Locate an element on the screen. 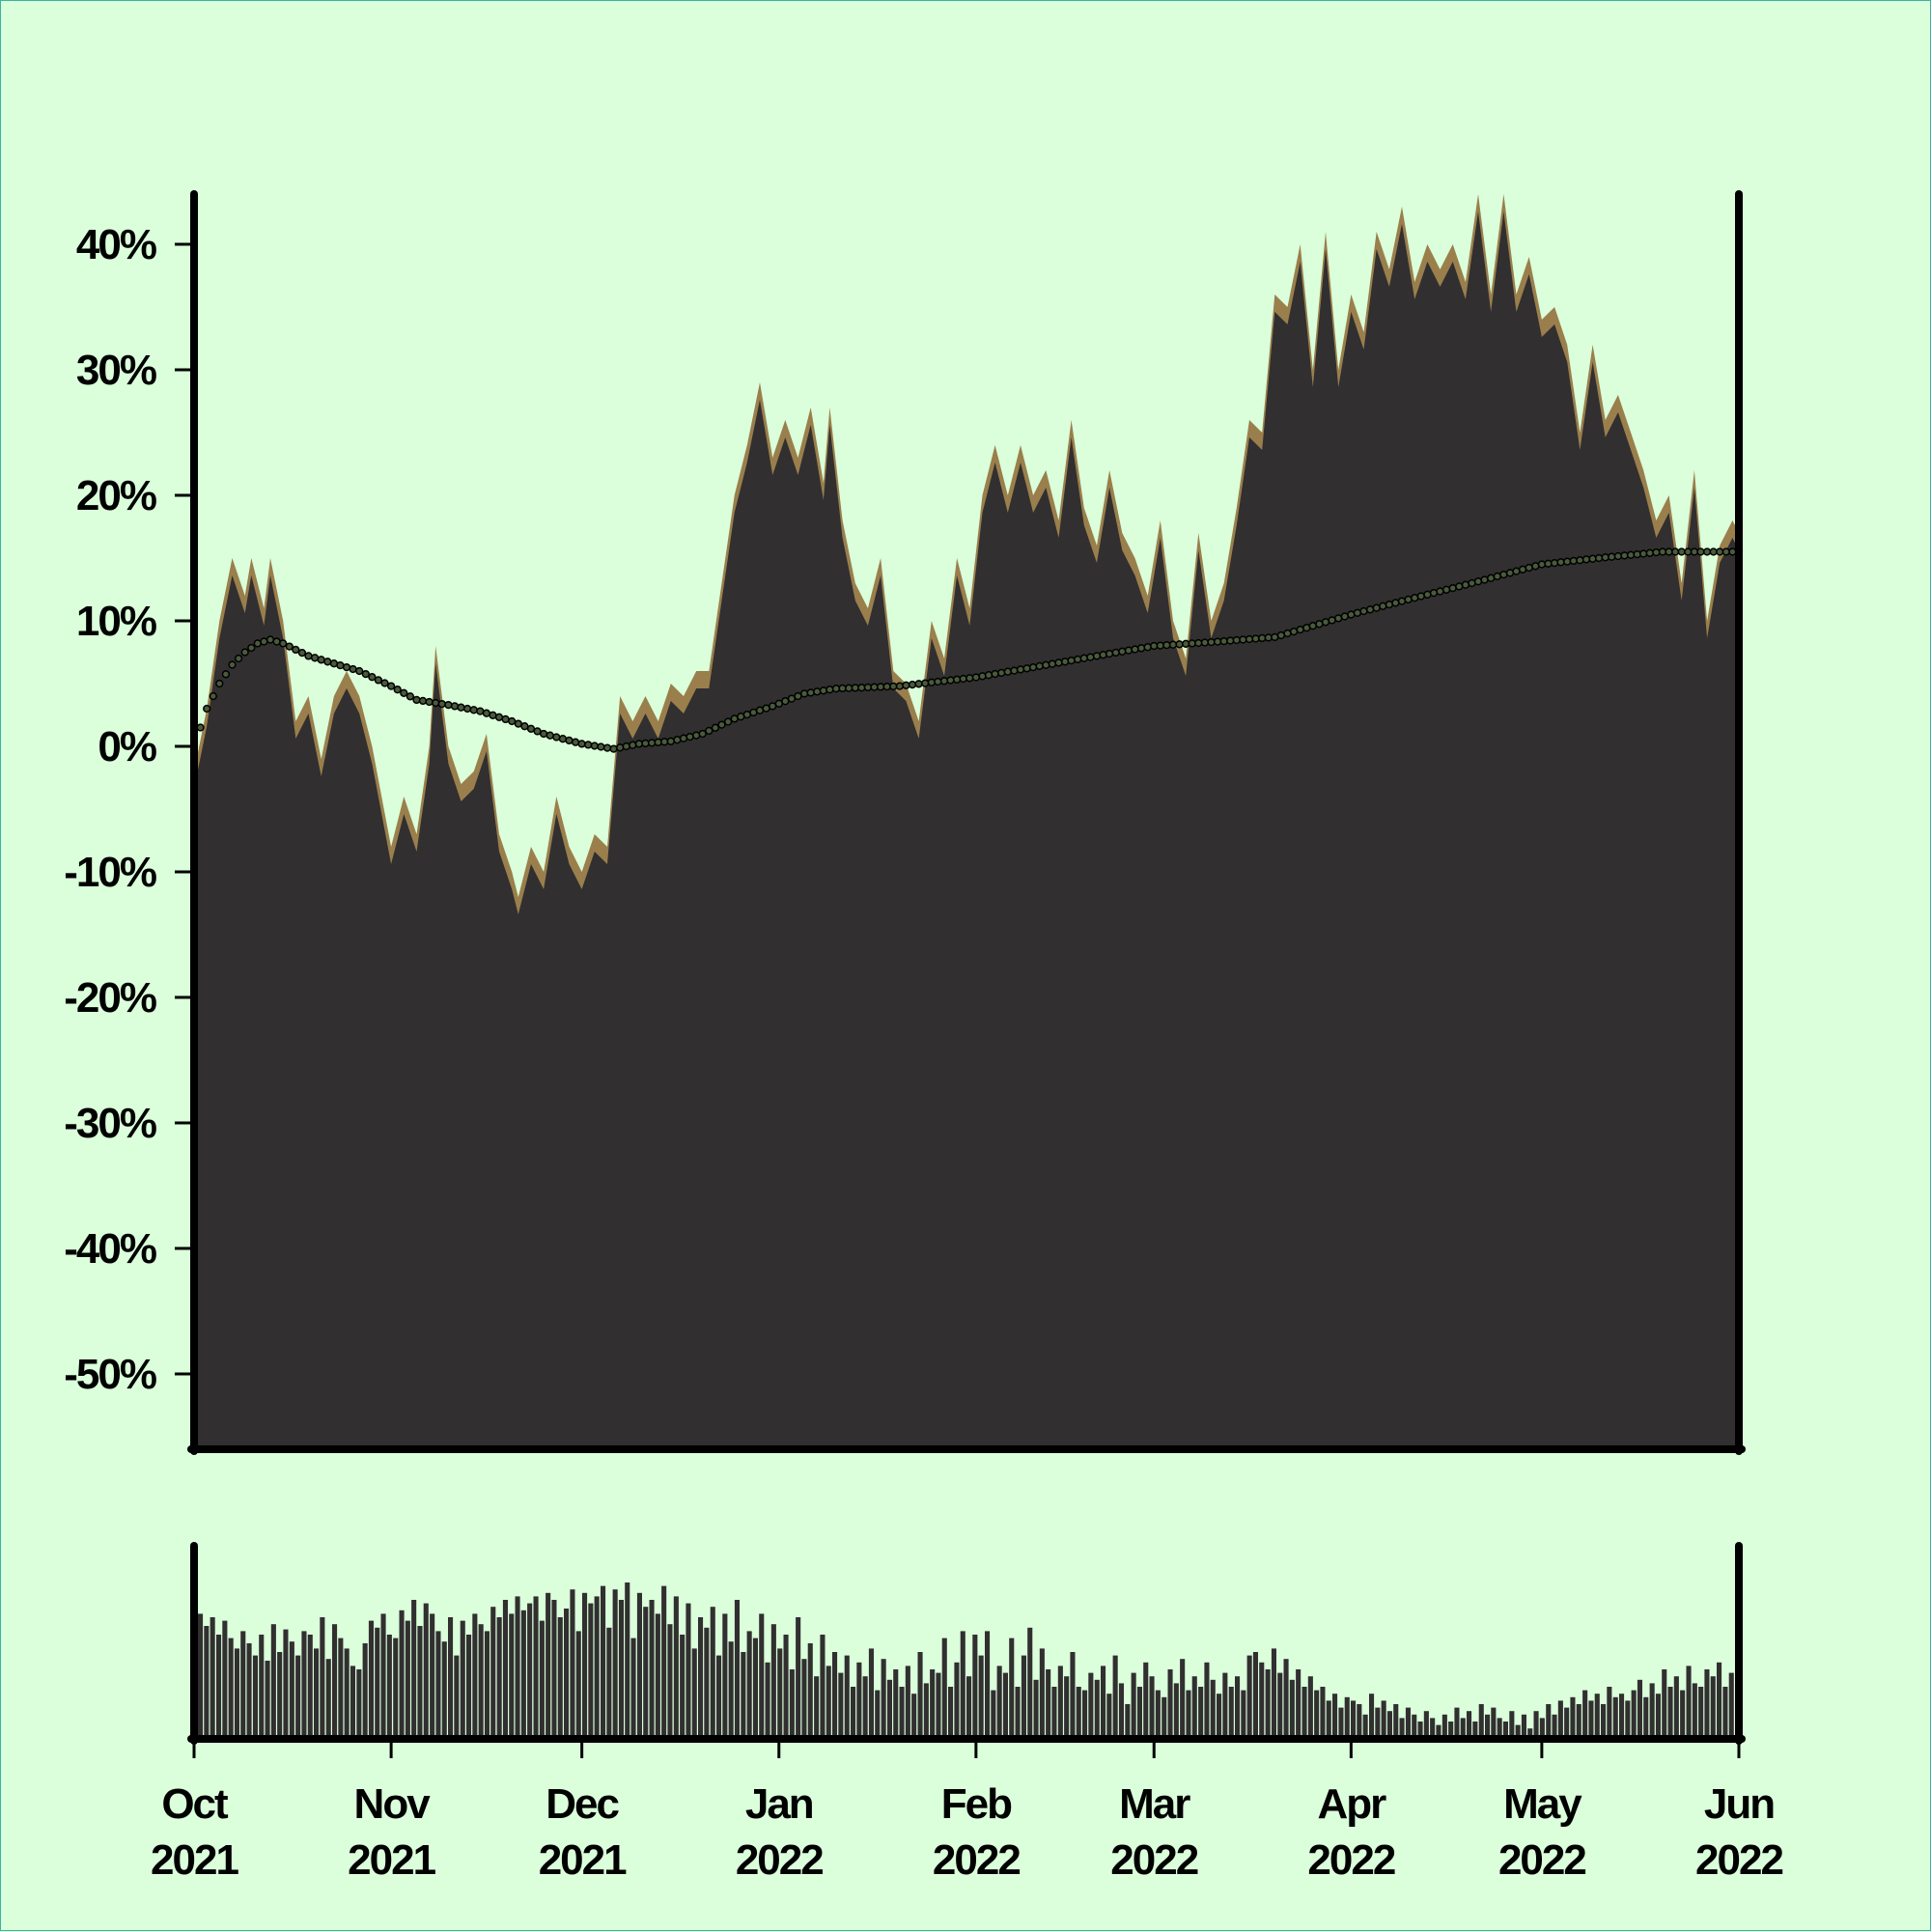 Image resolution: width=1931 pixels, height=1932 pixels. x-tick-year: 2021 is located at coordinates (583, 1860).